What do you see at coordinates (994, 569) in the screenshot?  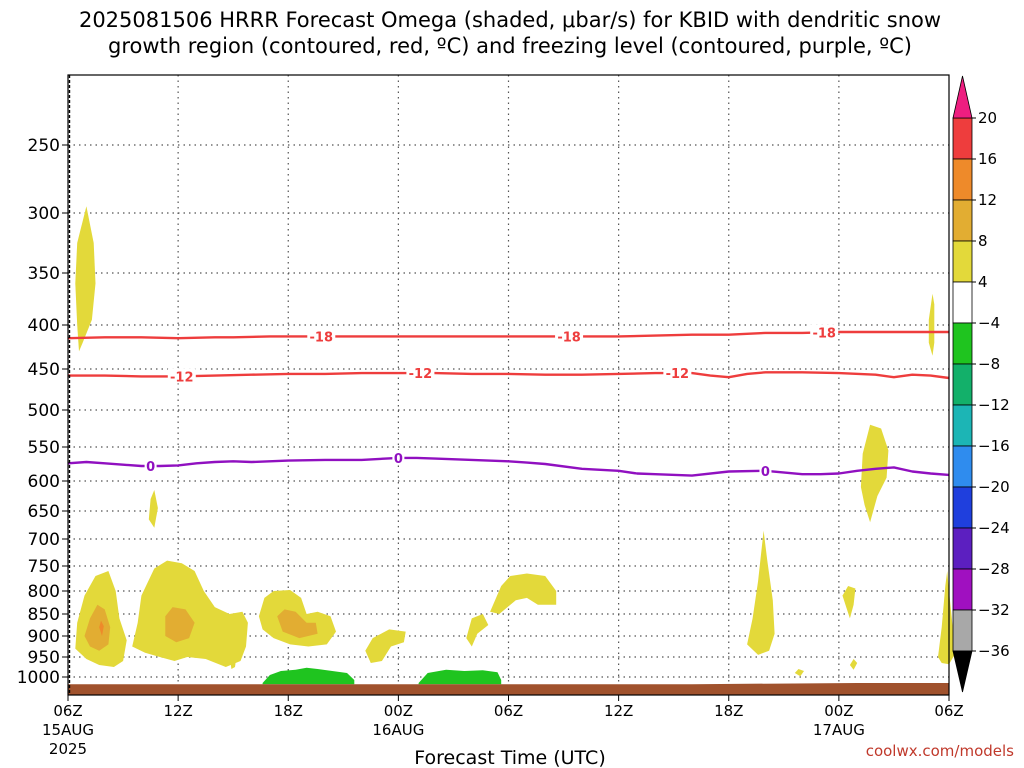 I see `colorbar-label: −28` at bounding box center [994, 569].